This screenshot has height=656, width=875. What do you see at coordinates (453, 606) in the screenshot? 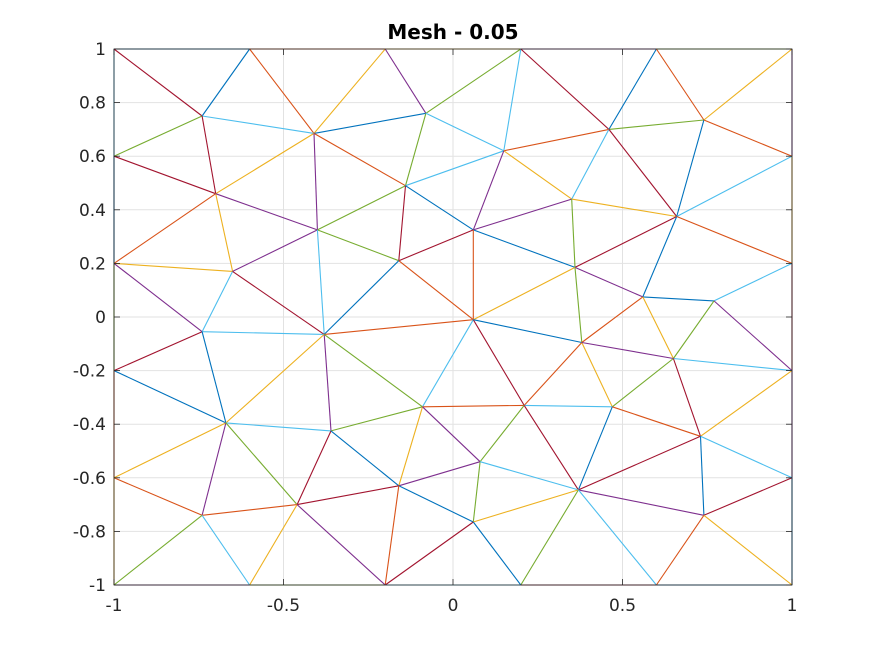
I see `x-tick-label: 0` at bounding box center [453, 606].